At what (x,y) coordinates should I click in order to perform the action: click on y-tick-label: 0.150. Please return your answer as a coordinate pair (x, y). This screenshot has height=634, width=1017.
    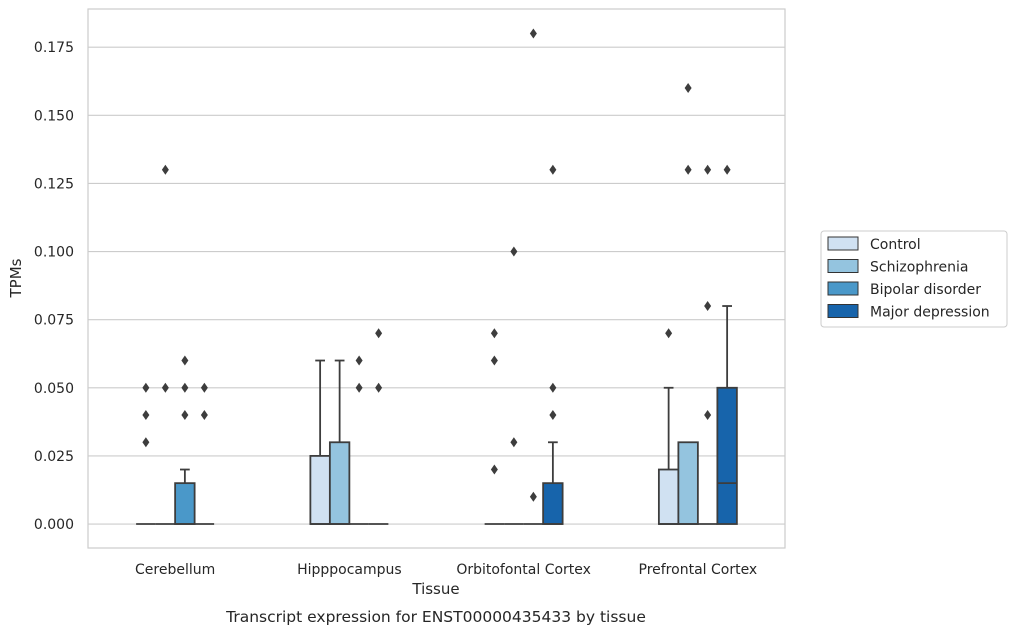
    Looking at the image, I should click on (54, 116).